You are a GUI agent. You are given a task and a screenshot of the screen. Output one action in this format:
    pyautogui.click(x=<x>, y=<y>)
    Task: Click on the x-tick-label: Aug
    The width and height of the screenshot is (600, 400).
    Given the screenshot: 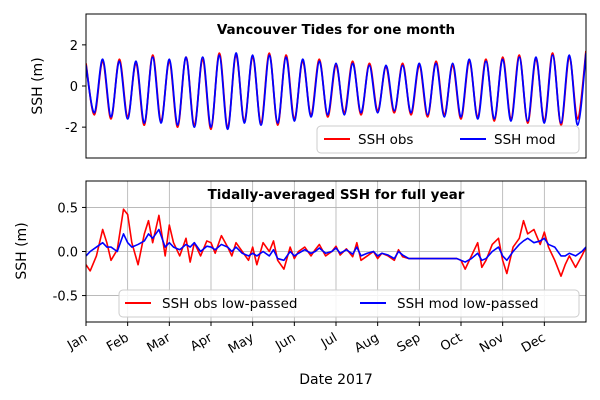 What is the action you would take?
    pyautogui.click(x=366, y=343)
    